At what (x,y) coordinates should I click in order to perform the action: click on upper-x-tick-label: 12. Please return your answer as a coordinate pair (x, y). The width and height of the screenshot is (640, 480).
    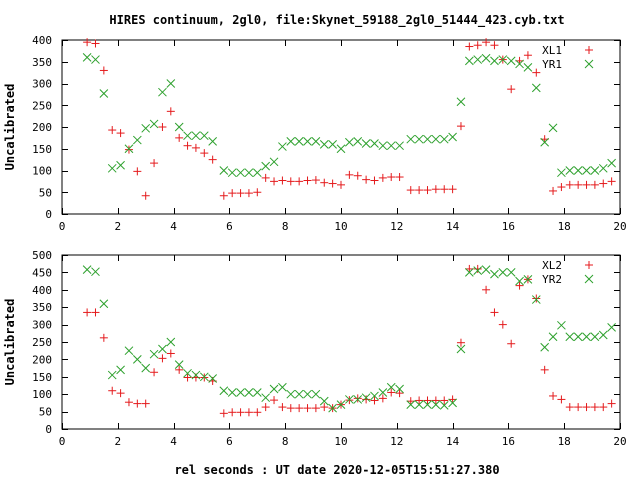
    Looking at the image, I should click on (396, 226).